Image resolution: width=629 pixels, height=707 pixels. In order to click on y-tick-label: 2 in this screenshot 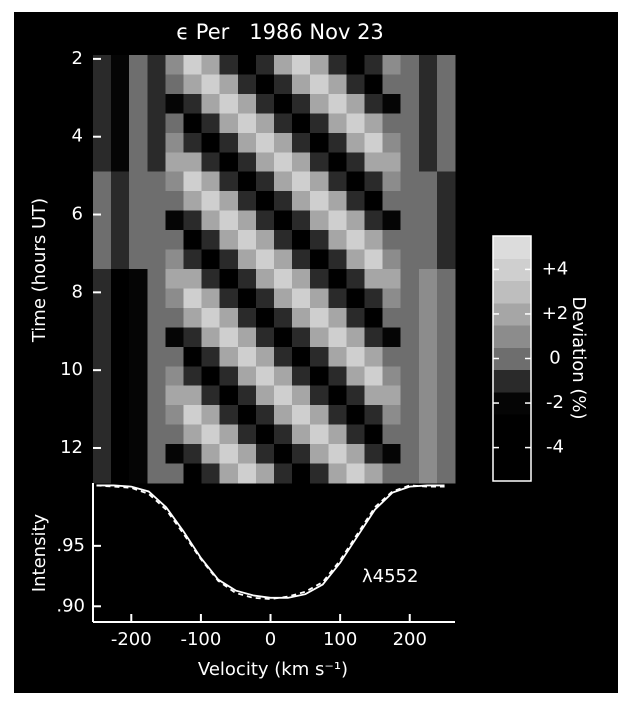, I will do `click(77, 58)`.